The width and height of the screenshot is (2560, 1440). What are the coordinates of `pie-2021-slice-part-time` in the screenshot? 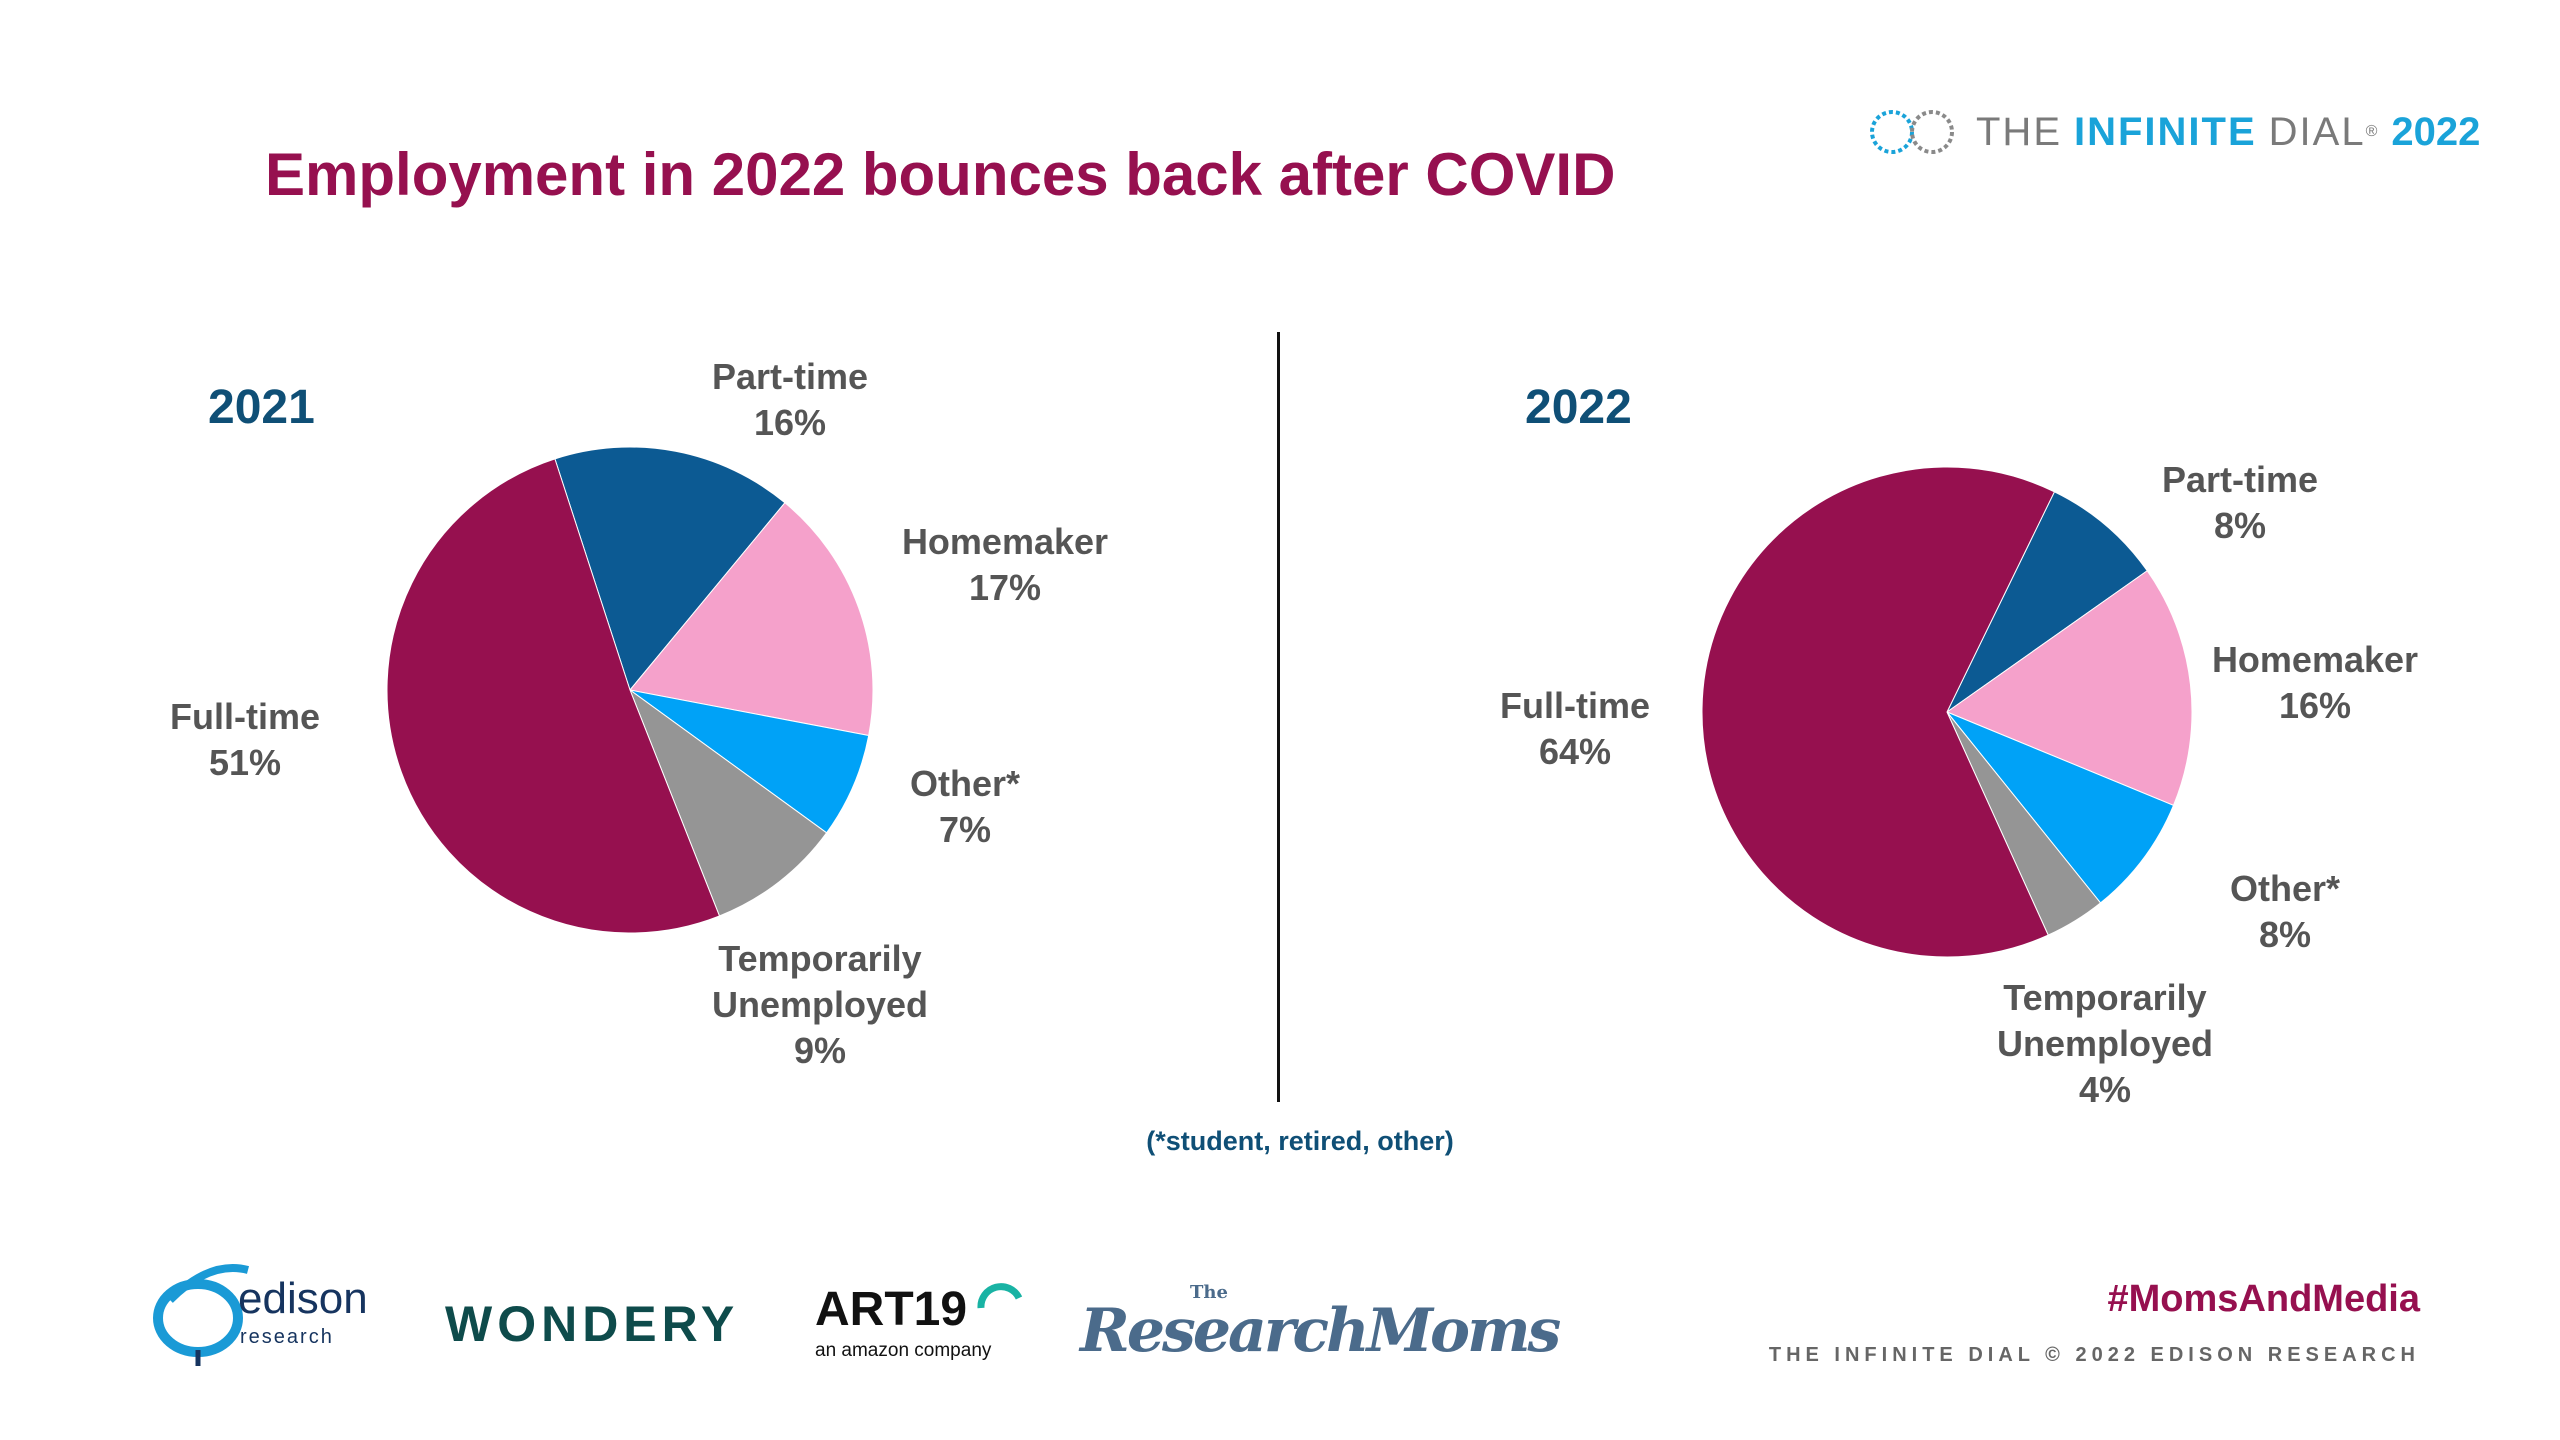 It's located at (670, 569).